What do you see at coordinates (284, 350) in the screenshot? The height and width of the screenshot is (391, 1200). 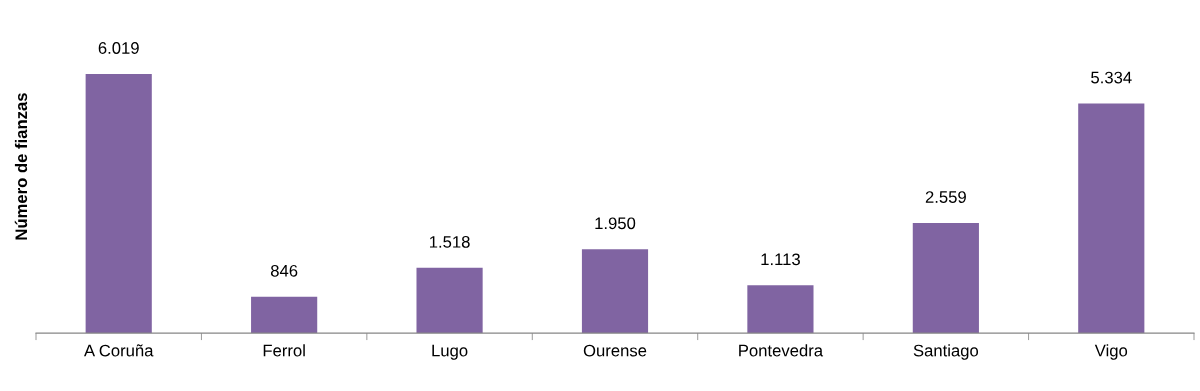 I see `x-tick-label: Ferrol` at bounding box center [284, 350].